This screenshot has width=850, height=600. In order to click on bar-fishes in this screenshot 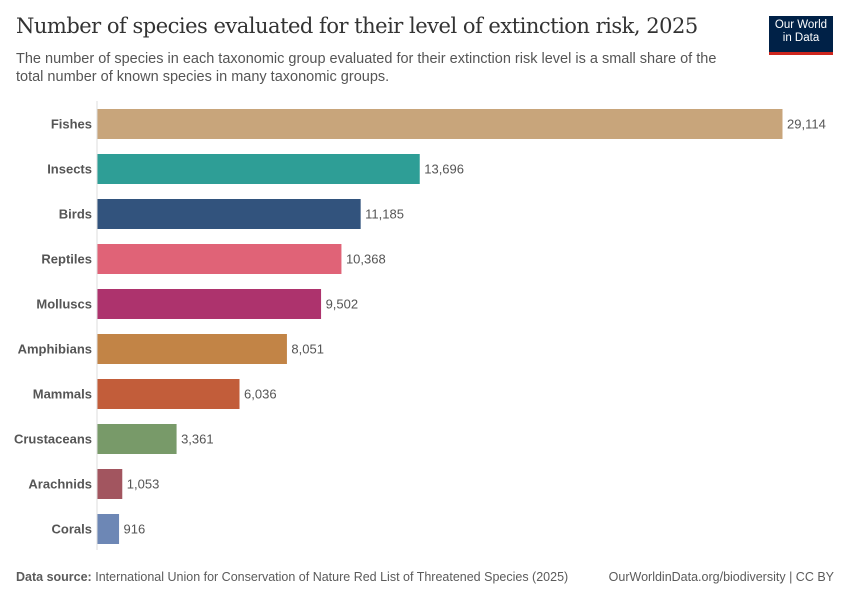, I will do `click(440, 124)`.